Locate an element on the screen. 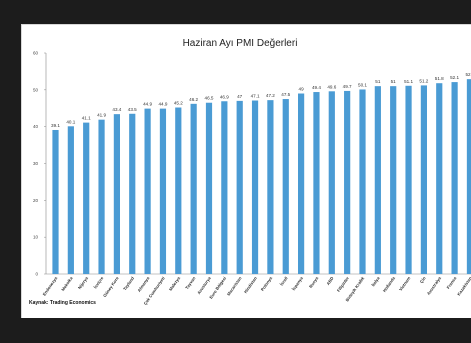  y-tick-label: 20 is located at coordinates (36, 200).